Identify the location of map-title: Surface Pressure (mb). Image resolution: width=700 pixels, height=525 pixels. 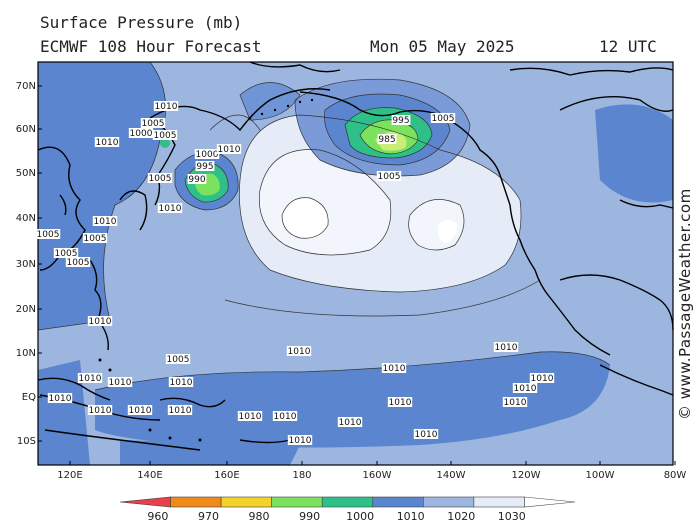
(141, 22).